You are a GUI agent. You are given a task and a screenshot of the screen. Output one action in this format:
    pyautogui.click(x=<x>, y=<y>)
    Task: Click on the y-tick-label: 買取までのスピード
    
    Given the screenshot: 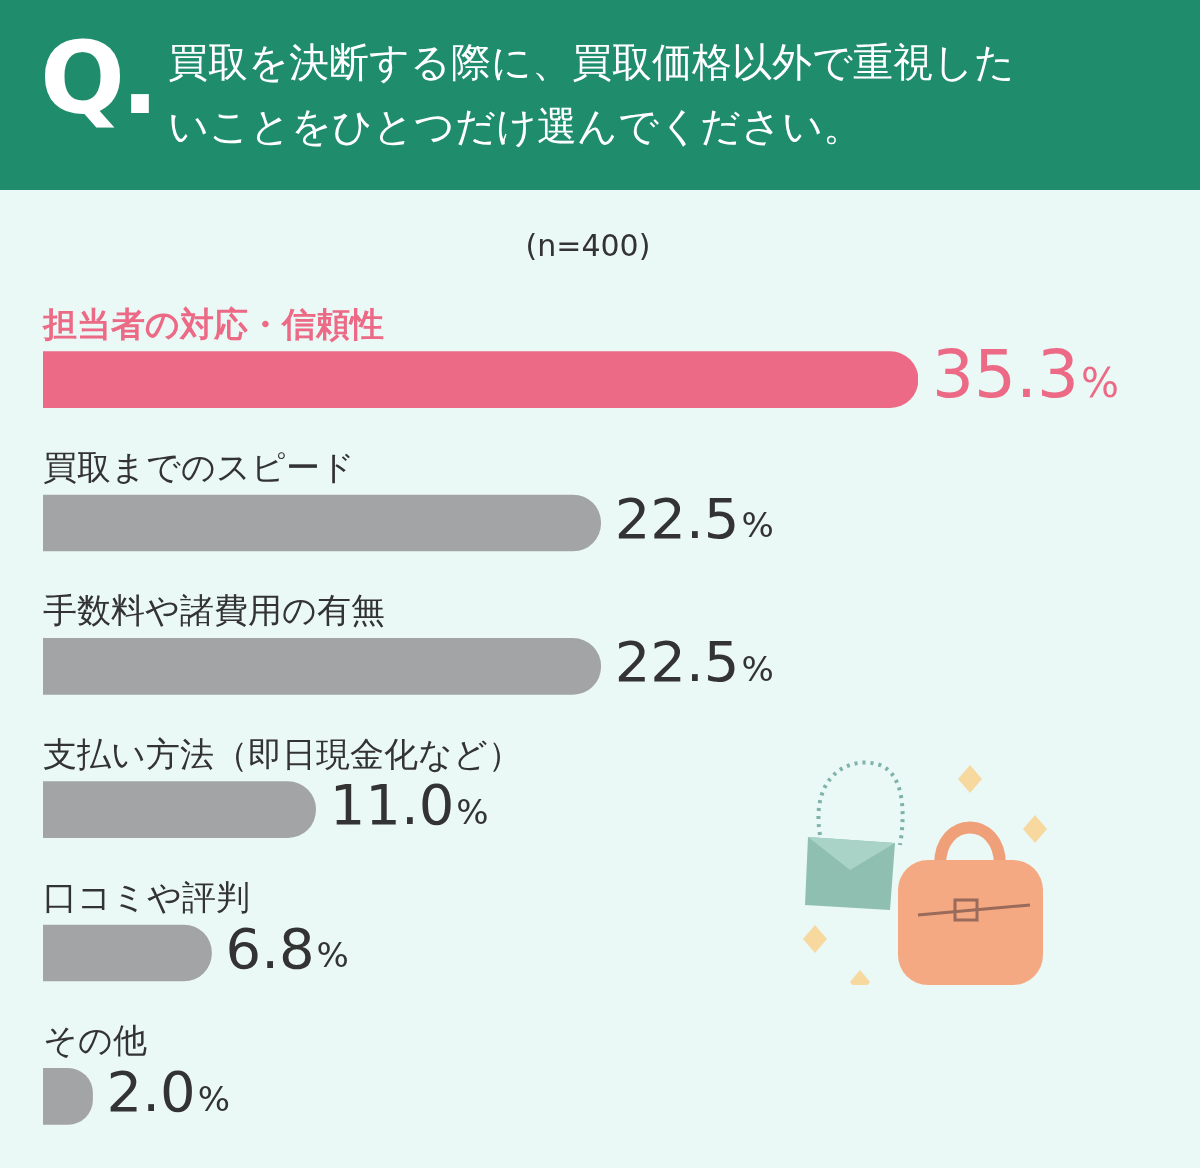 What is the action you would take?
    pyautogui.click(x=199, y=467)
    